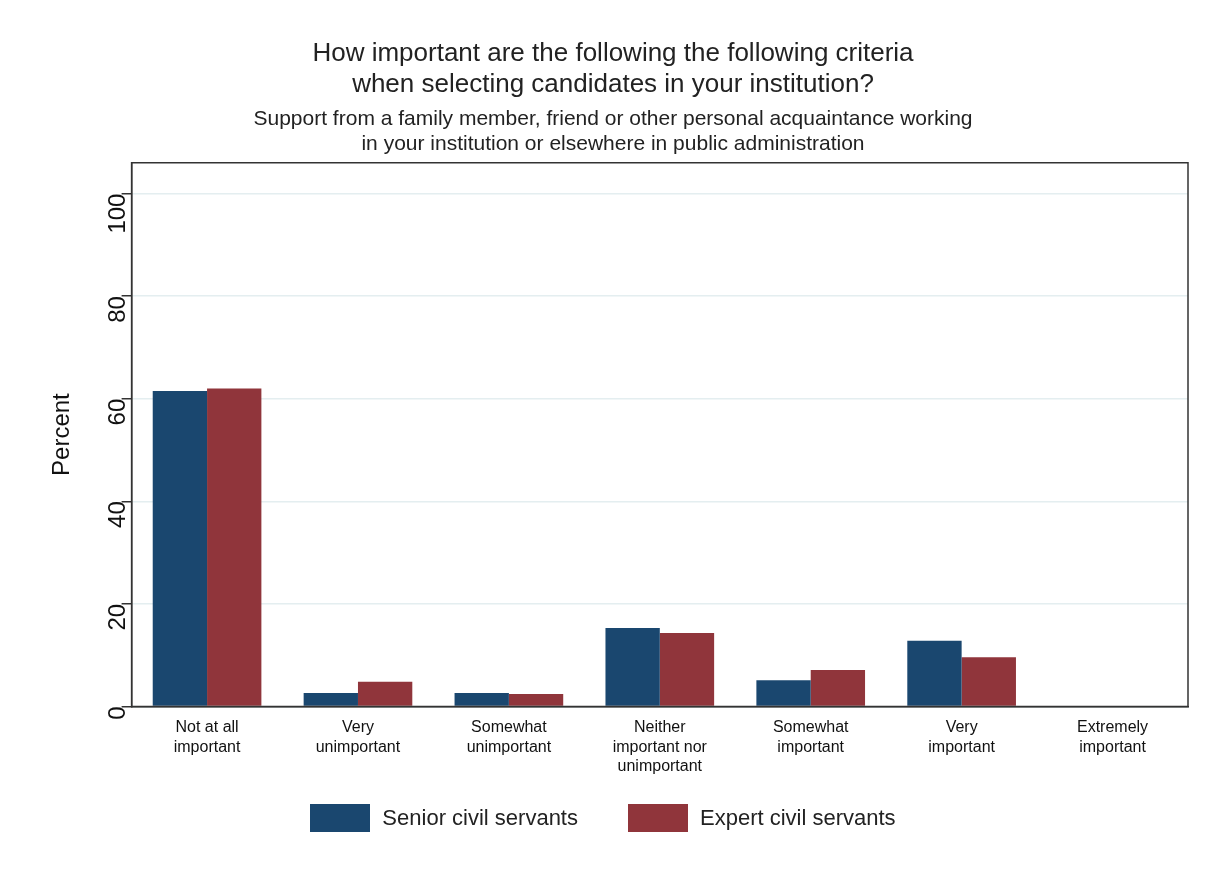  What do you see at coordinates (358, 736) in the screenshot?
I see `x-tick-label: Very unimportant` at bounding box center [358, 736].